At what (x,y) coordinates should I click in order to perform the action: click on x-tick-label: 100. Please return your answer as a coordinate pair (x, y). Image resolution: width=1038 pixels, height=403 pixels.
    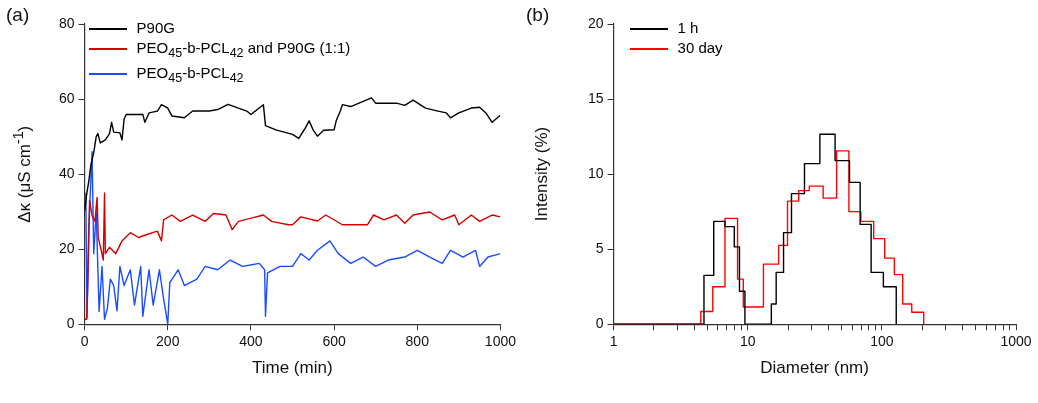
    Looking at the image, I should click on (882, 341).